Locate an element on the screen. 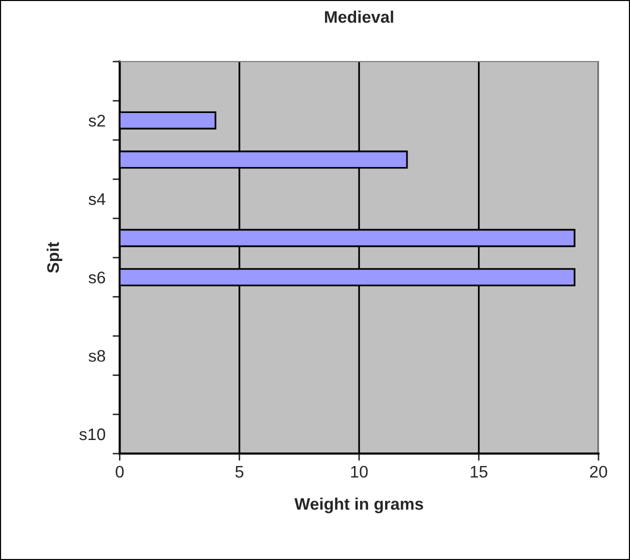 The width and height of the screenshot is (630, 560). chart-title: Medieval is located at coordinates (359, 16).